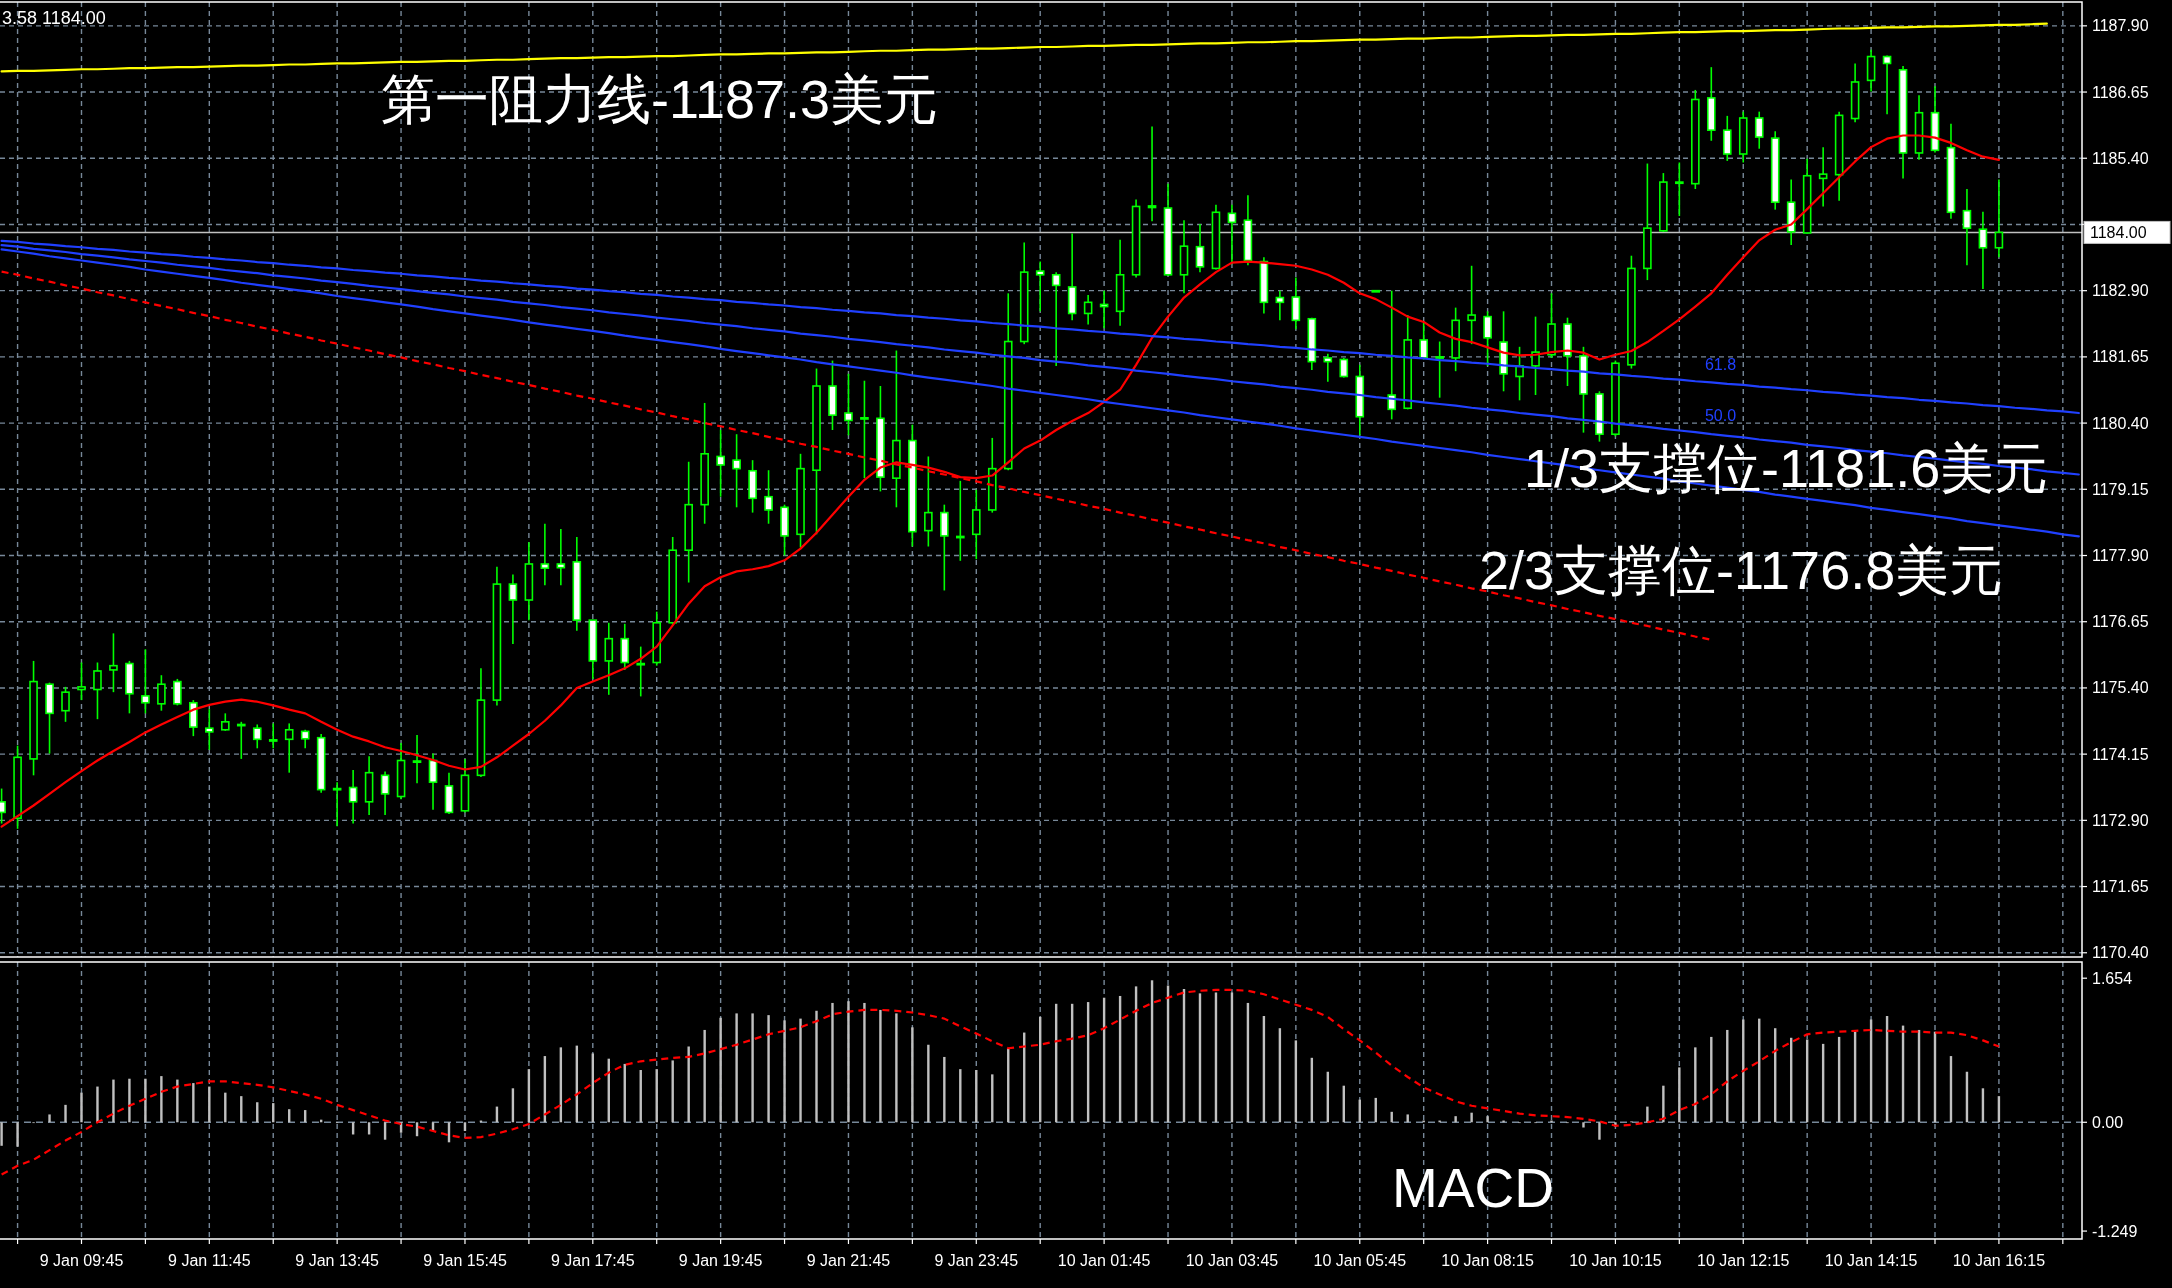  What do you see at coordinates (2120, 953) in the screenshot?
I see `y-tick-label: 1170.40` at bounding box center [2120, 953].